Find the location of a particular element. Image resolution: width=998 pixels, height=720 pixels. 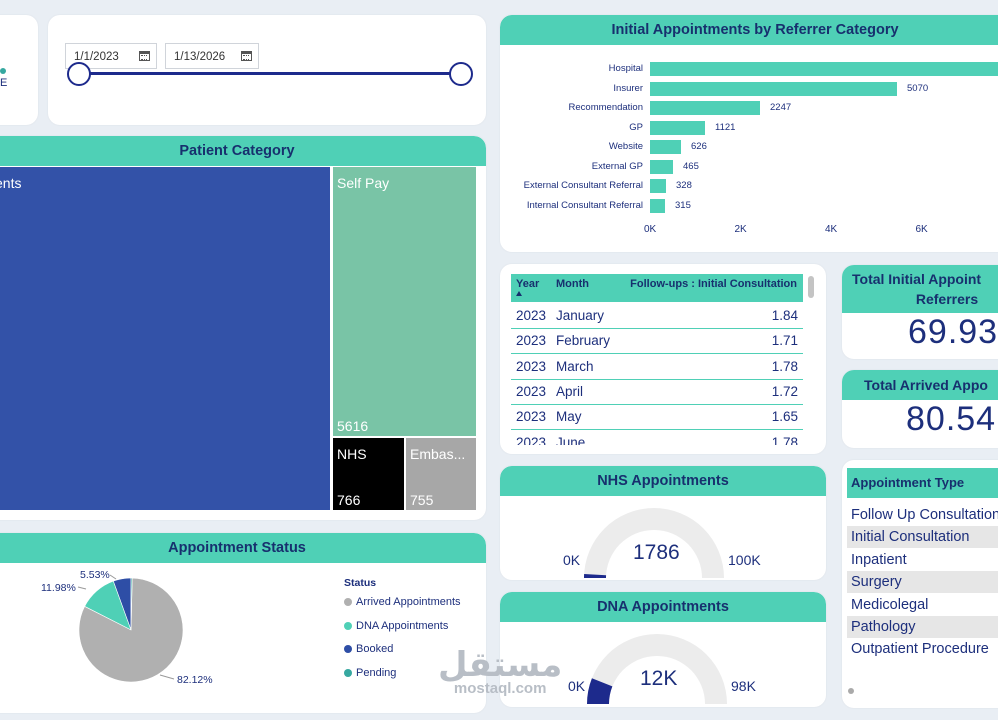

nhs-gauge-arc is located at coordinates (663, 538).